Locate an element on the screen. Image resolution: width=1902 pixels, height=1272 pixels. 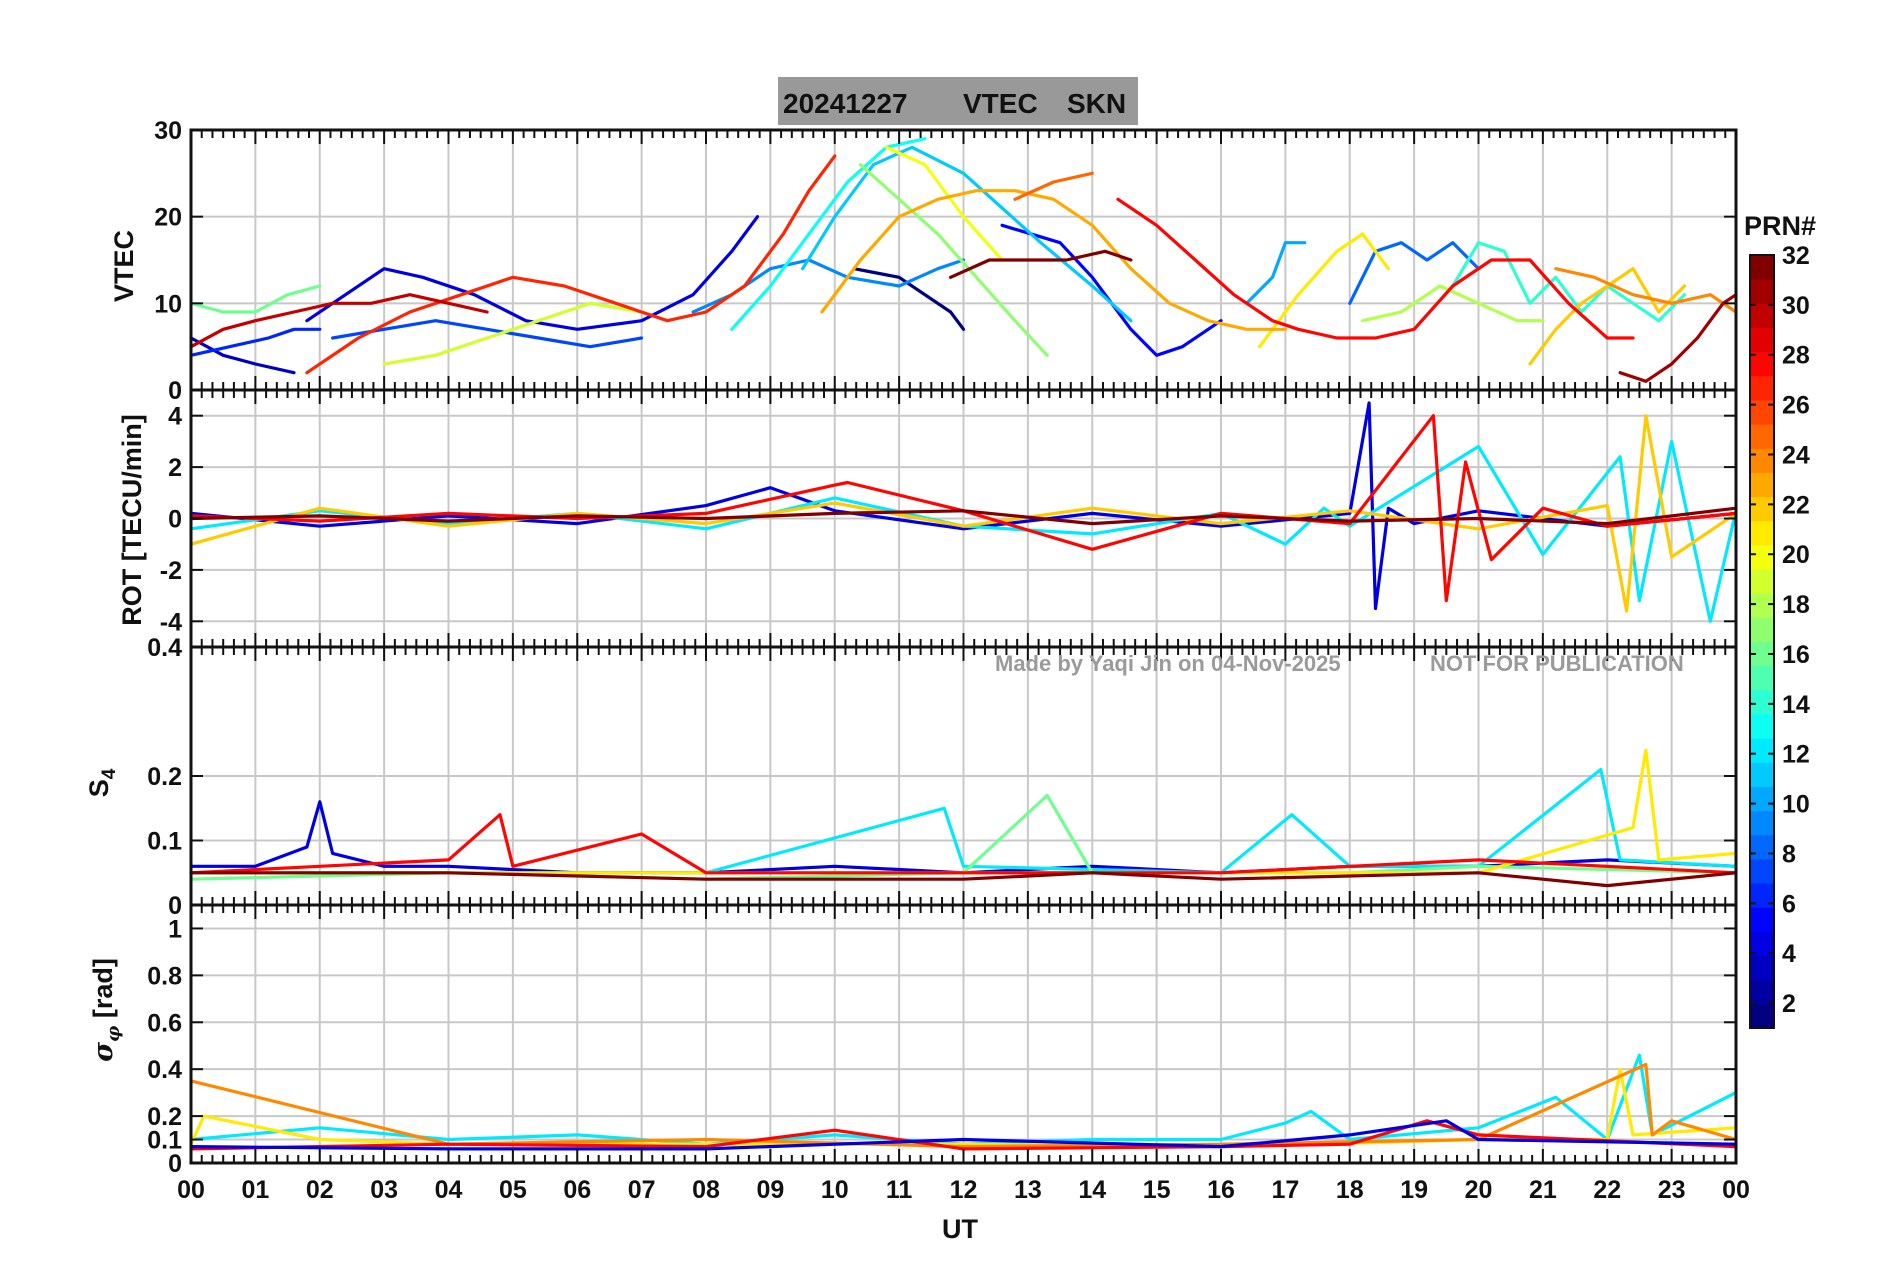
y-tick-label: 0.6 is located at coordinates (164, 1023).